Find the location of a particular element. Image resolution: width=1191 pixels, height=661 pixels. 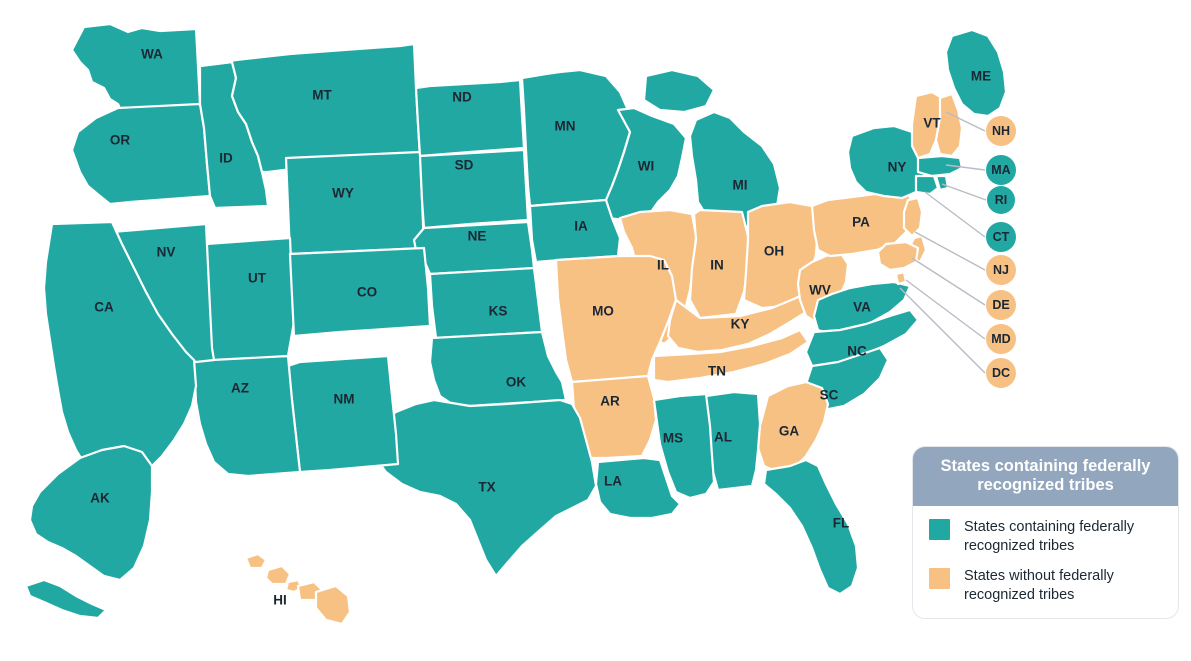

state-nj is located at coordinates (913, 217).